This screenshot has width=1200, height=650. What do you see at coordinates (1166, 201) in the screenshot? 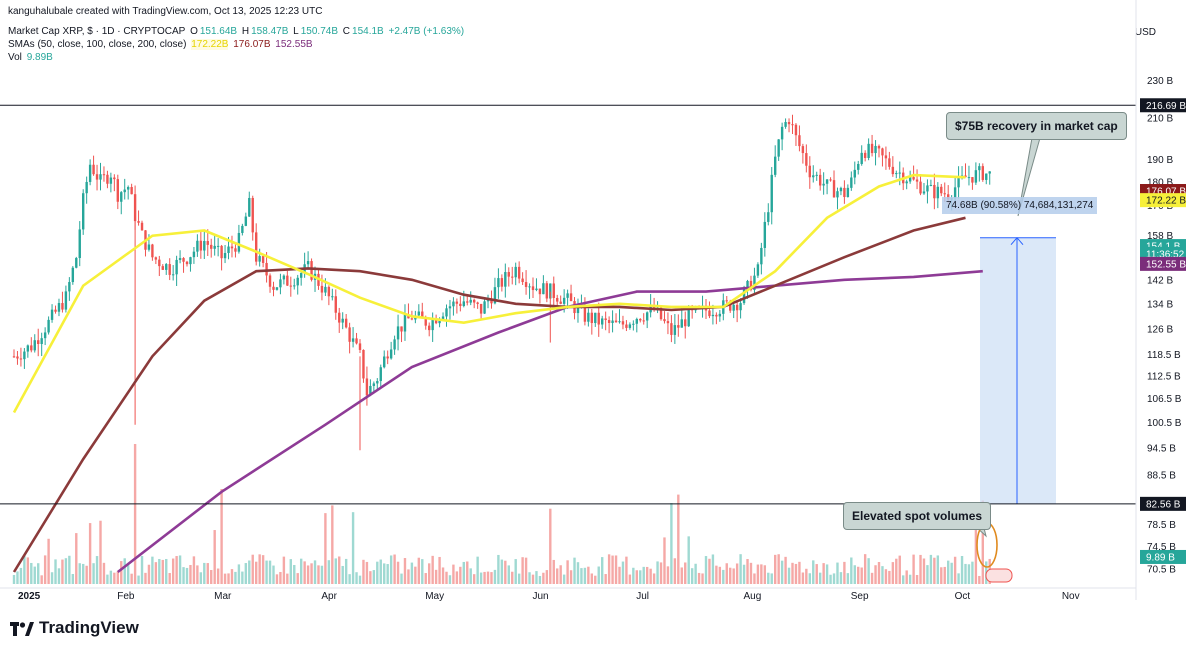
I see `price-badge-label: 172.22 B` at bounding box center [1166, 201].